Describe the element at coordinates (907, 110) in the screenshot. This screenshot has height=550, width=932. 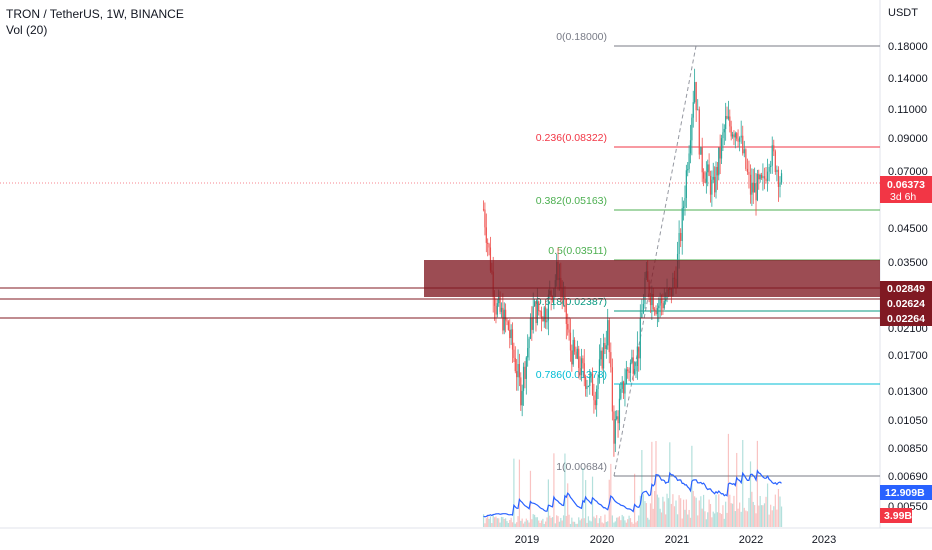
I see `price-tick: 0.11000` at that location.